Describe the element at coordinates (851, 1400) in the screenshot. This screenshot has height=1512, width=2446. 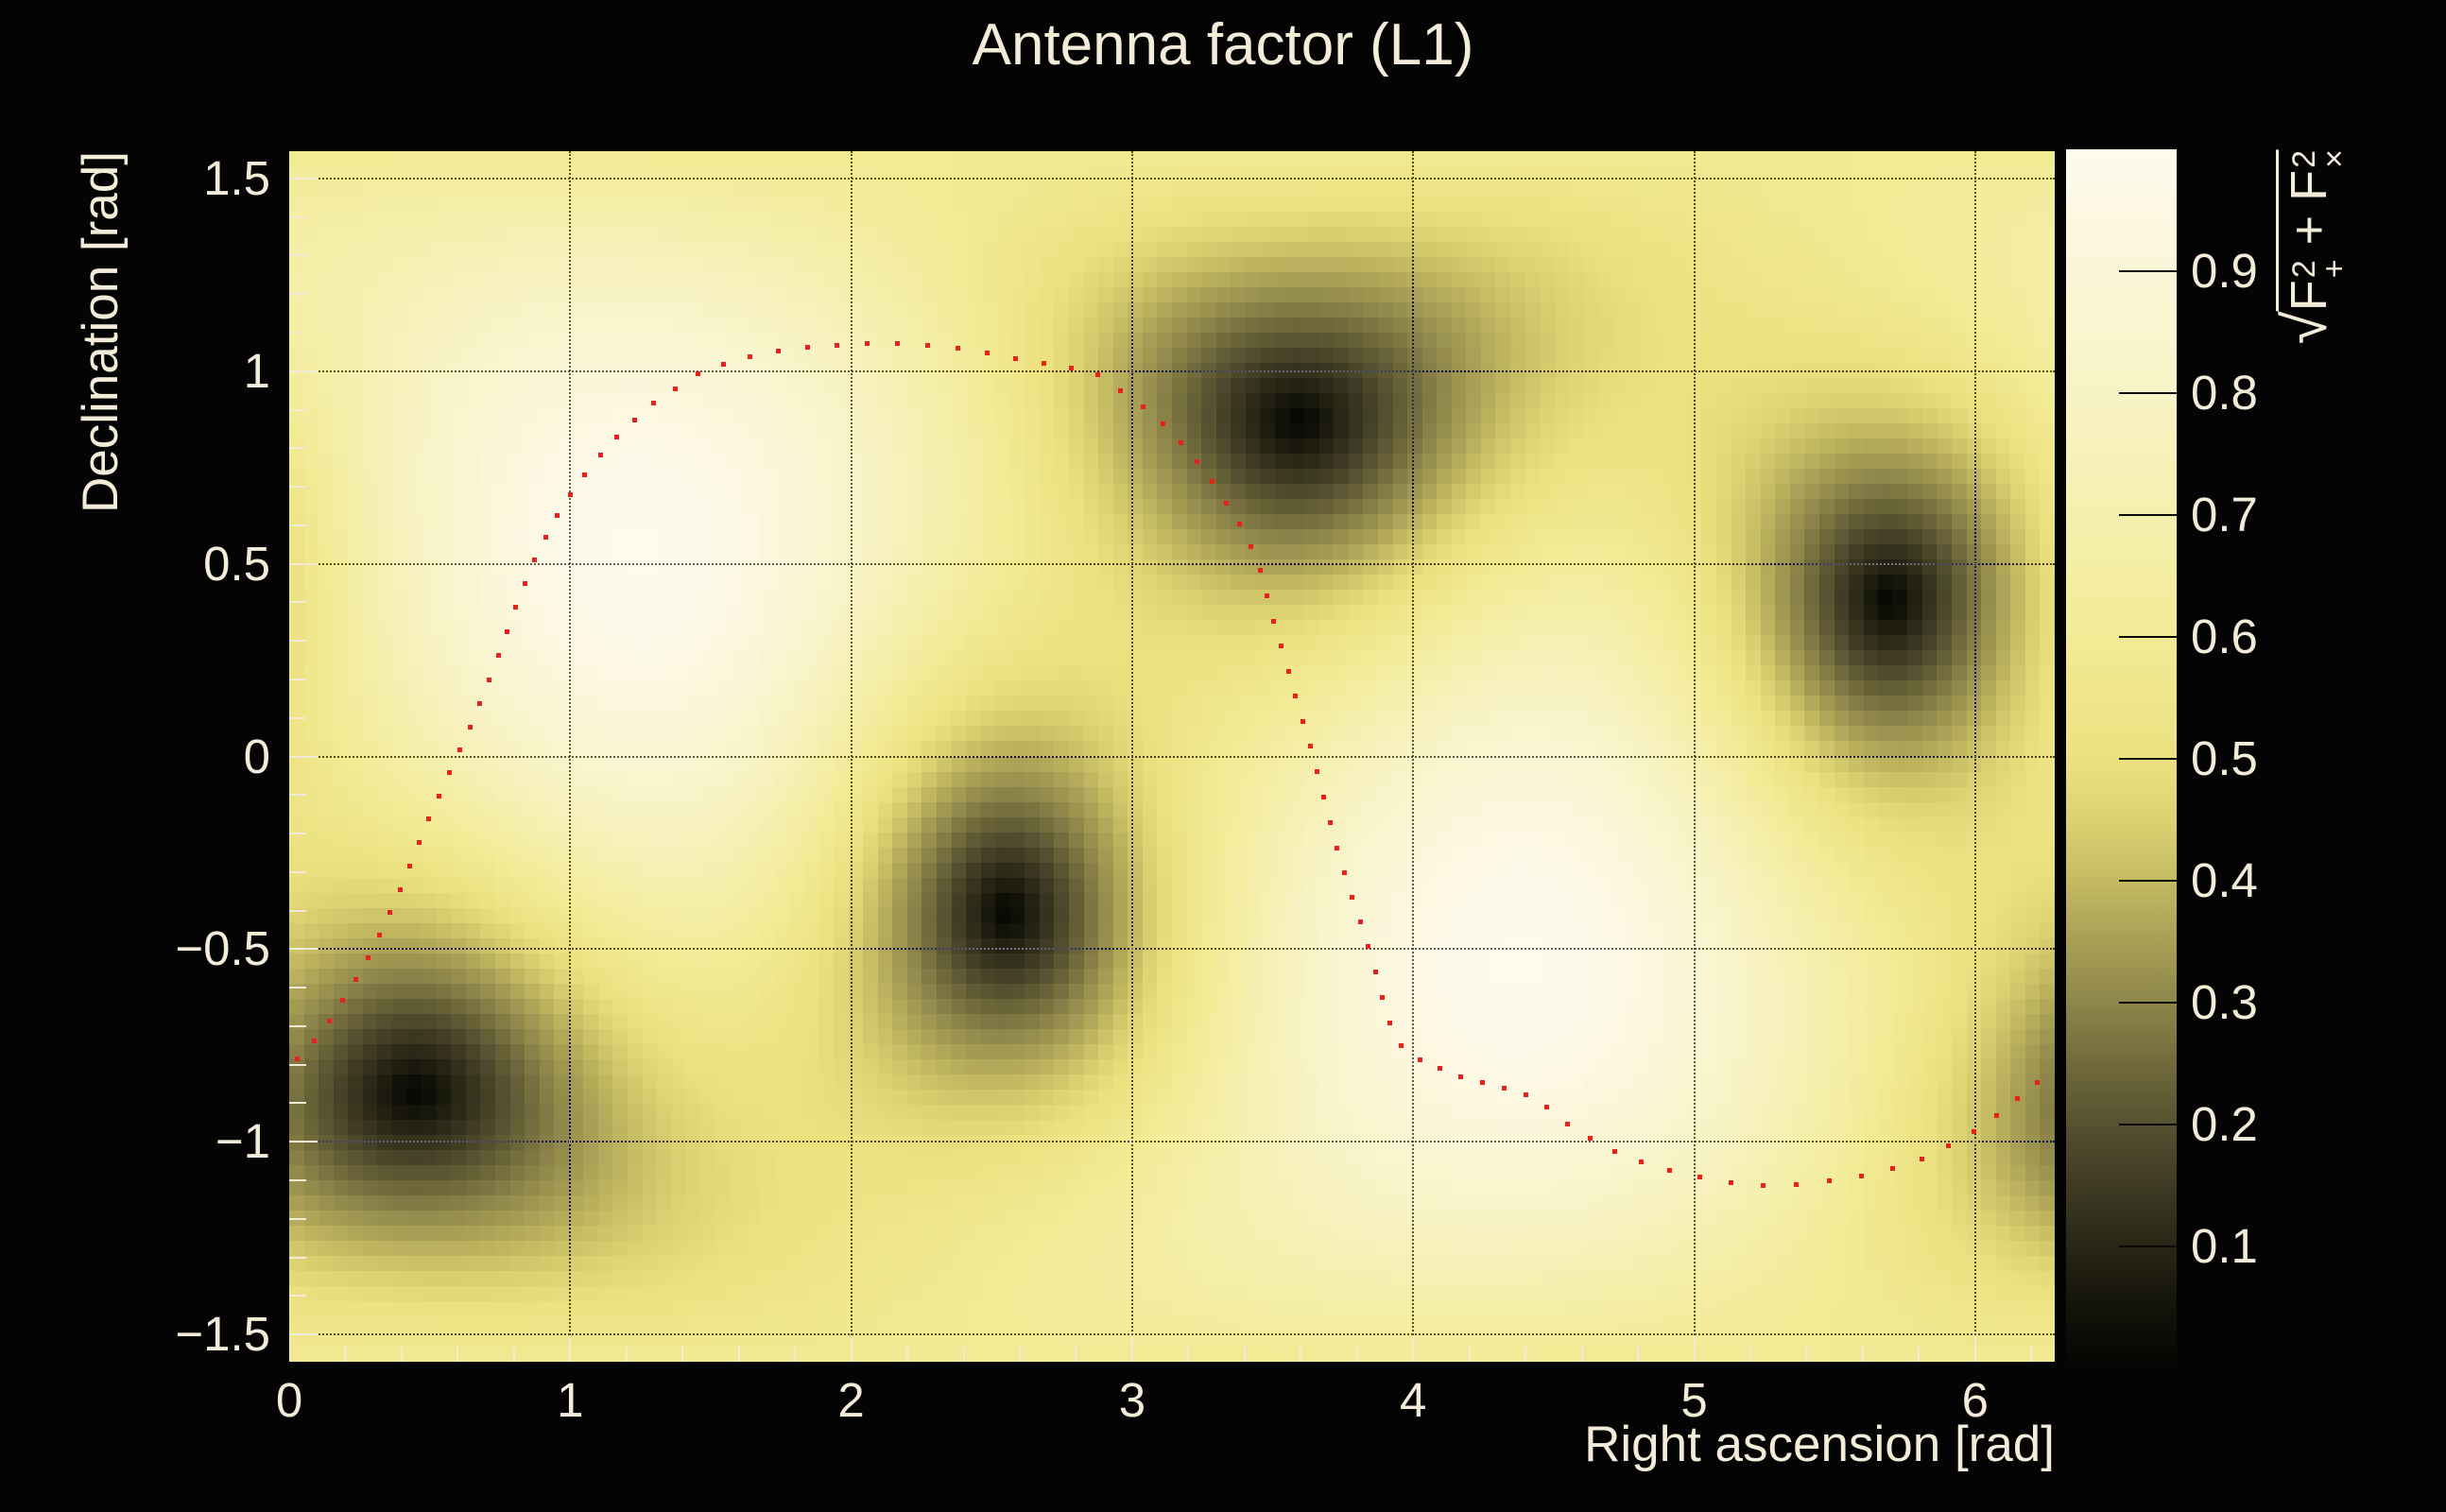
I see `x-tick-label: 2` at that location.